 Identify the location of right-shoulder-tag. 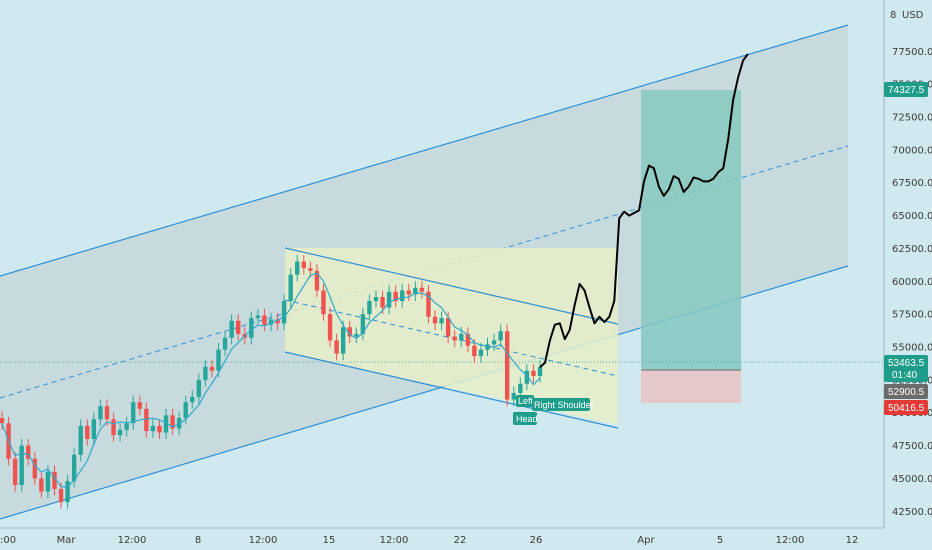
(561, 404).